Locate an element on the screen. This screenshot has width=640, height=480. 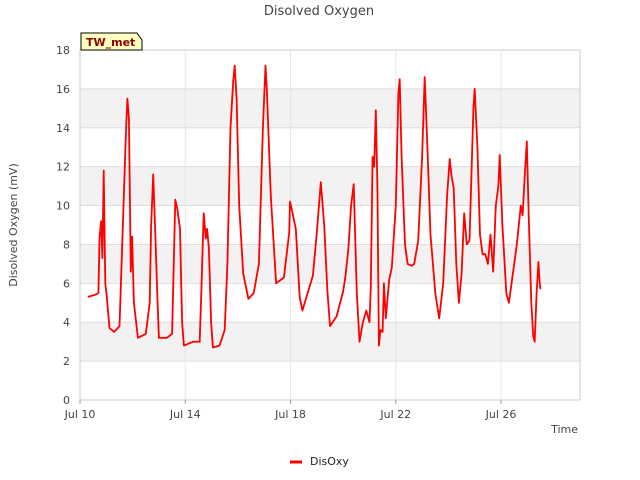
y-tick-label: 14 is located at coordinates (63, 128).